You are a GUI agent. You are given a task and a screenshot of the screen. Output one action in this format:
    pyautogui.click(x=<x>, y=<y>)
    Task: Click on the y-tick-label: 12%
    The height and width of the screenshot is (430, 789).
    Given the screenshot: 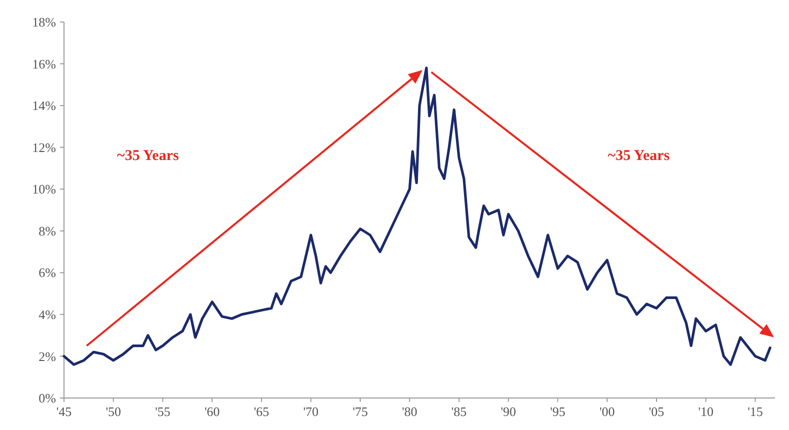 What is the action you would take?
    pyautogui.click(x=44, y=147)
    